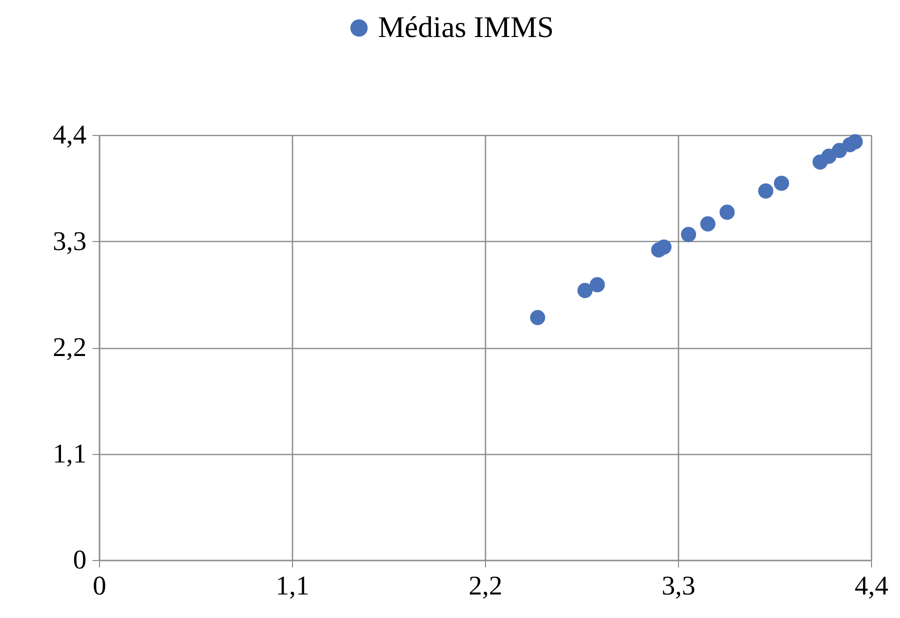  Describe the element at coordinates (69, 453) in the screenshot. I see `y-tick-label: 1,1` at that location.